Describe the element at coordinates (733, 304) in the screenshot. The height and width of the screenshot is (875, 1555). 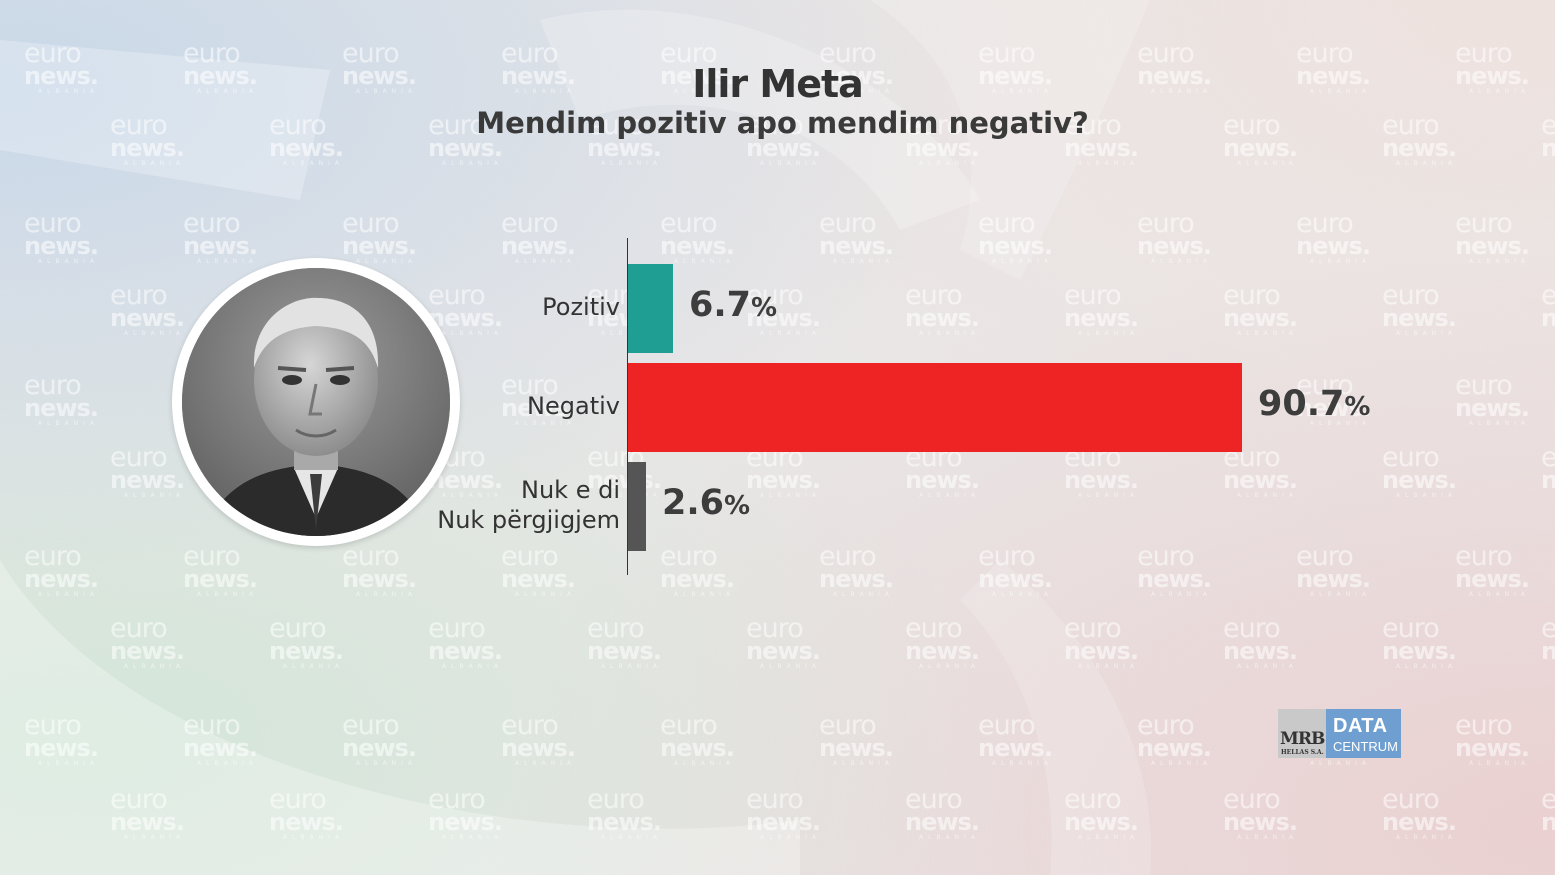
I see `value-label: 6.7%` at that location.